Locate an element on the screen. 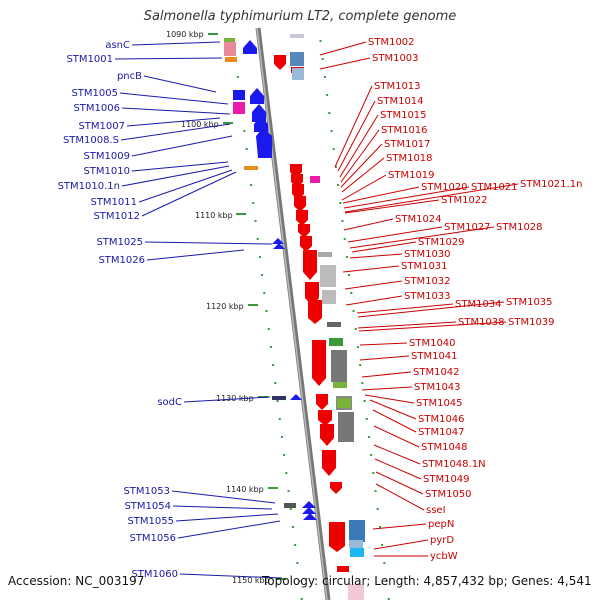  gene-label-right: STM1033 is located at coordinates (427, 296).